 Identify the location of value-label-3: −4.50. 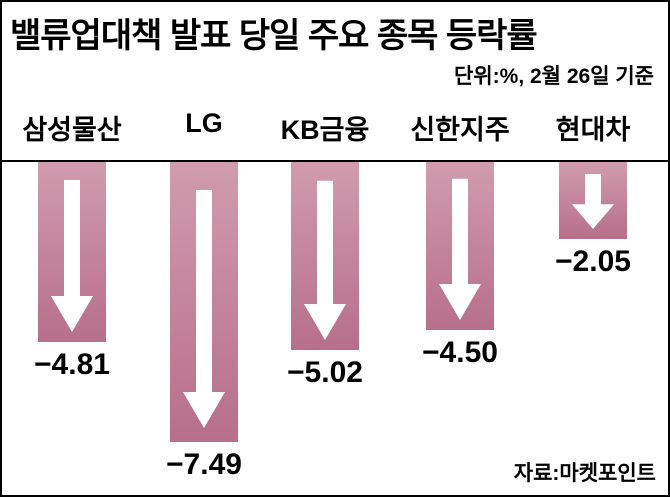
(460, 352).